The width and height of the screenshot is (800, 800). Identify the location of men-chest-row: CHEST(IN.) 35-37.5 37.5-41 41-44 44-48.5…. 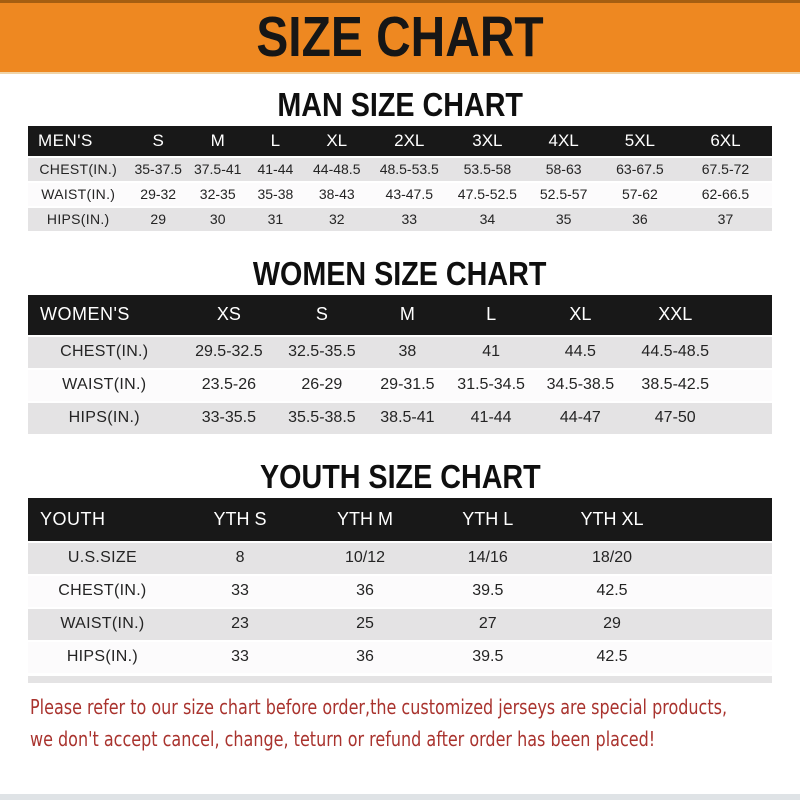
(400, 169).